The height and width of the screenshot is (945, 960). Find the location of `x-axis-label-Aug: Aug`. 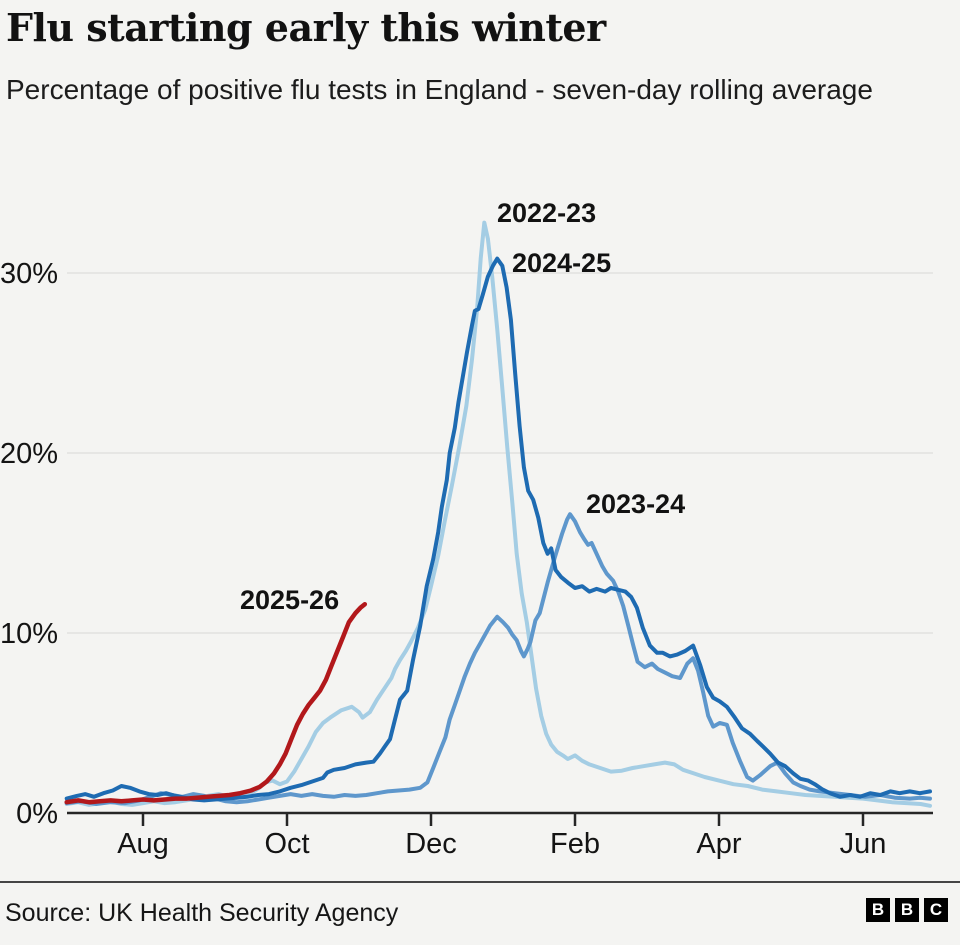

x-axis-label-Aug: Aug is located at coordinates (143, 844).